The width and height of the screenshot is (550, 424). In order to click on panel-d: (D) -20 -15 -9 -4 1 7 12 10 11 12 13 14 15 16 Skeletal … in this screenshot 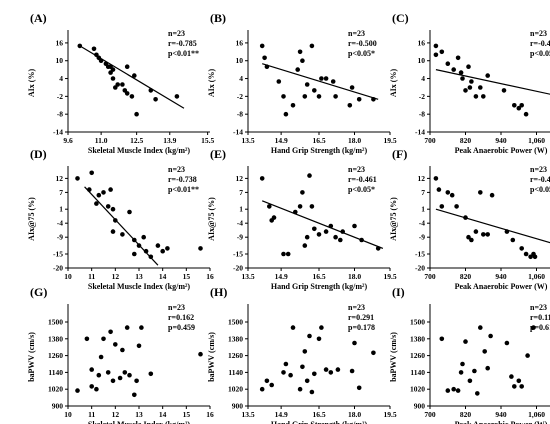, I will do `click(120, 219)`.